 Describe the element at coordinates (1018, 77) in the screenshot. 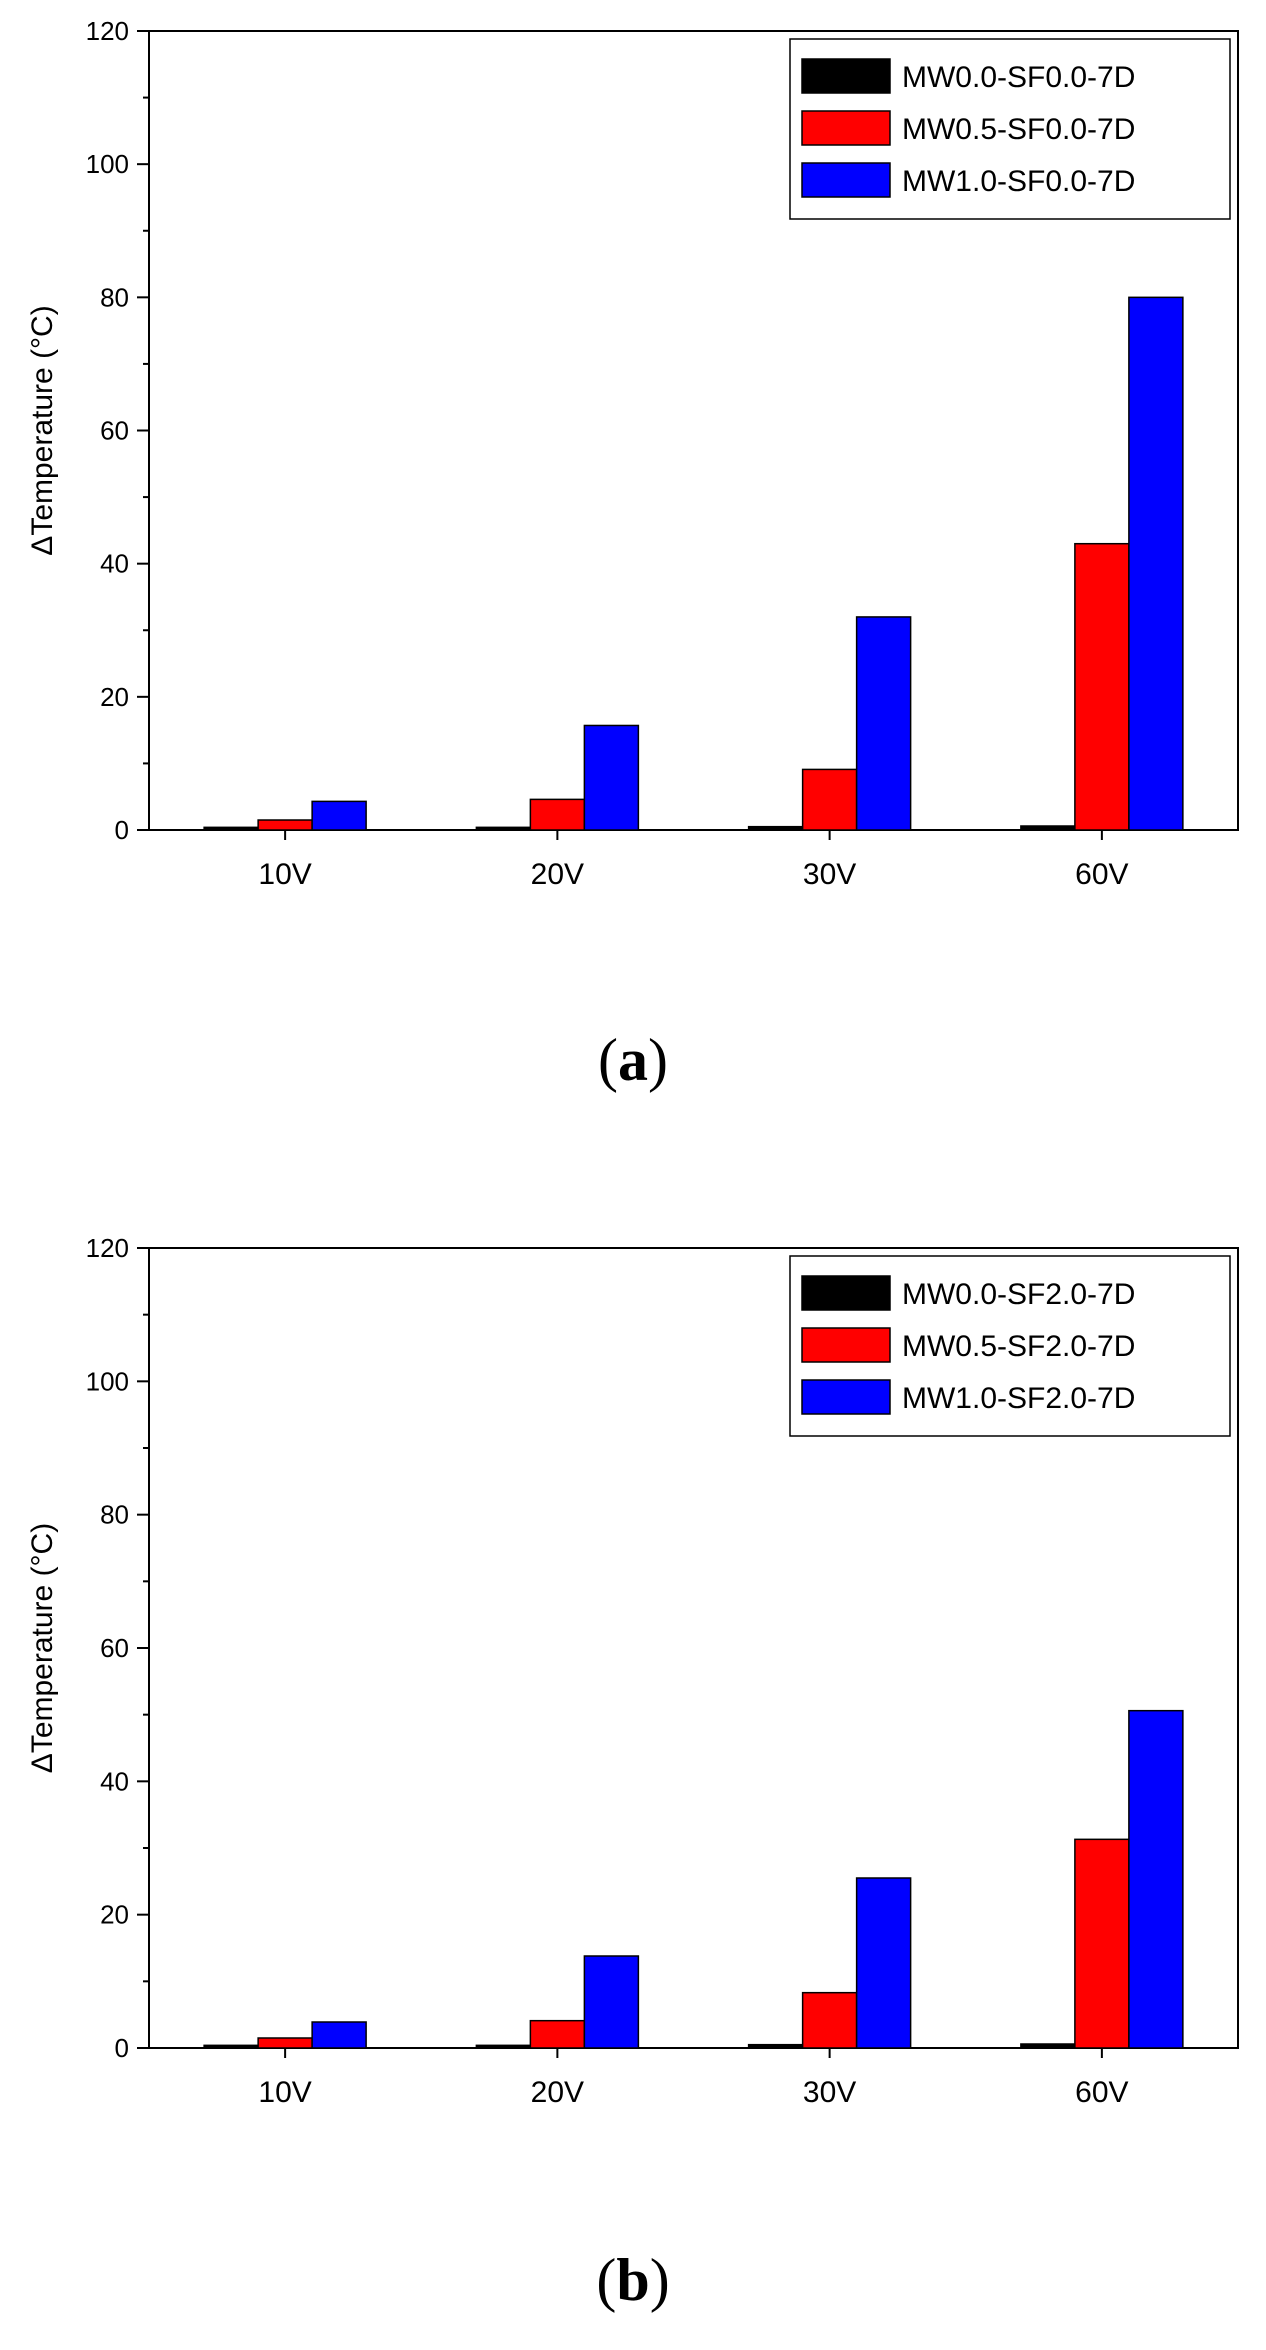

I see `legend-label: MW0.0-SF0.0-7D` at that location.